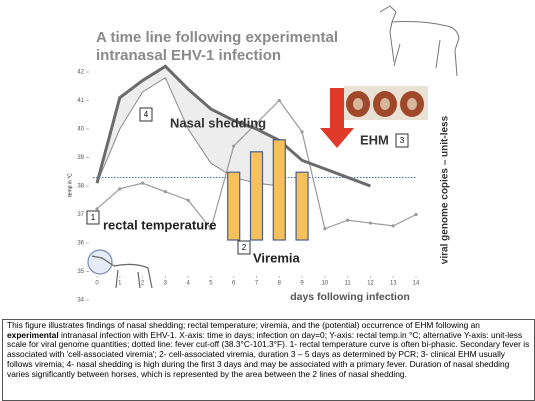  I want to click on x-tick-label: 14, so click(416, 284).